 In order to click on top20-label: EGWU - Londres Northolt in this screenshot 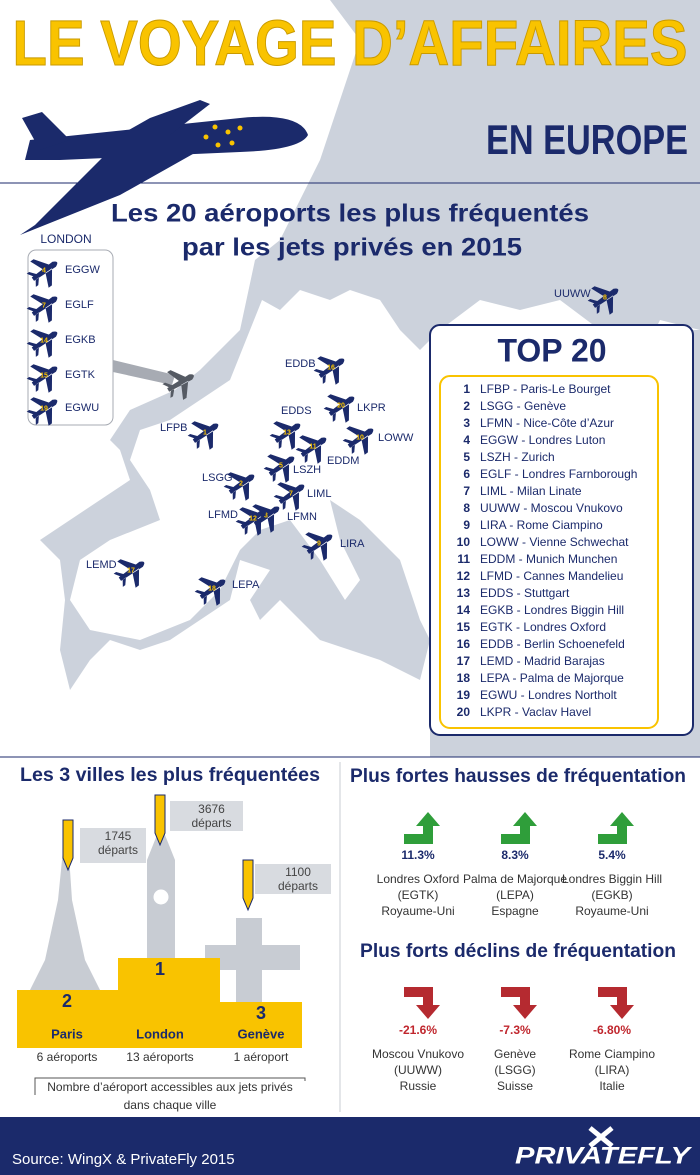, I will do `click(548, 695)`.